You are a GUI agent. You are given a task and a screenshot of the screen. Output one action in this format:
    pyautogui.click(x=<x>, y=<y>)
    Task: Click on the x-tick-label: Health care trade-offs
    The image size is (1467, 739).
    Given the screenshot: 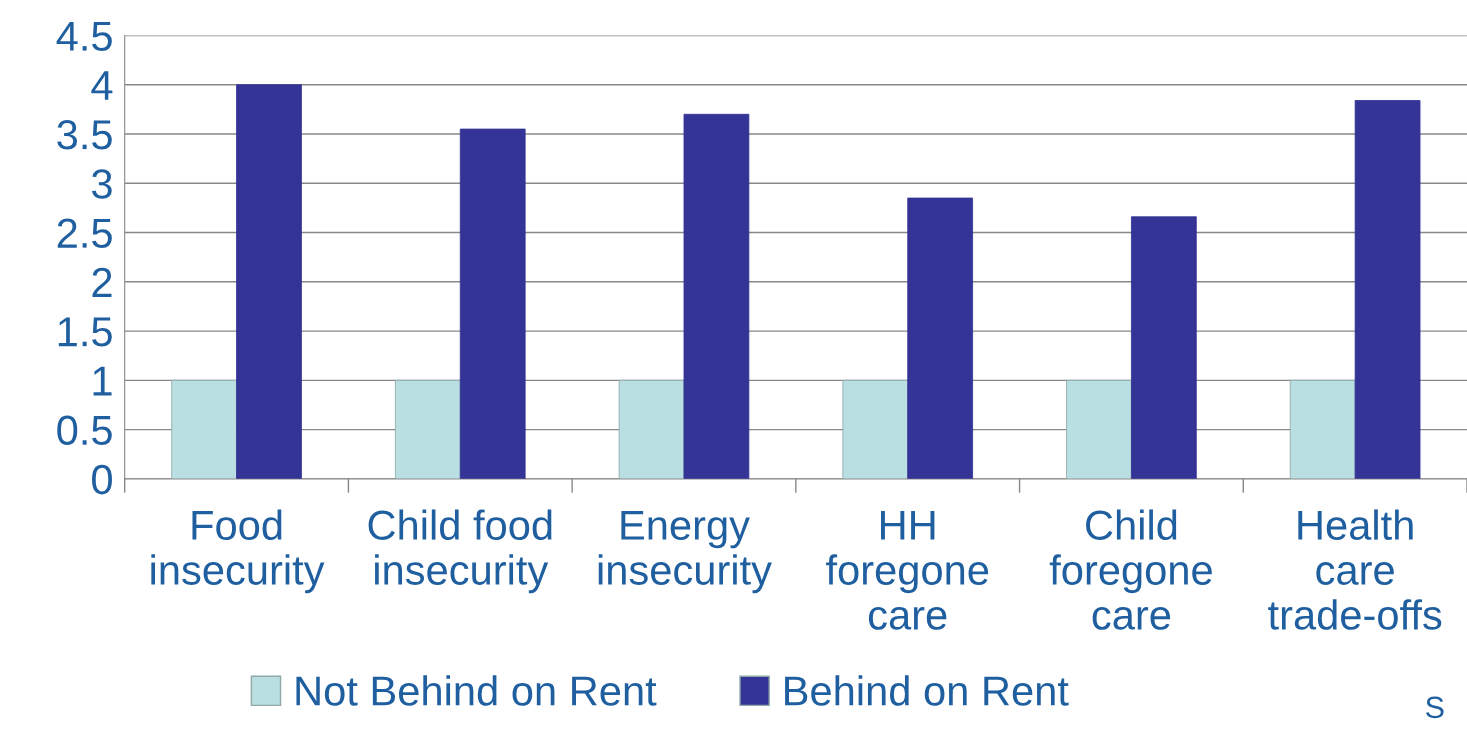 What is the action you would take?
    pyautogui.click(x=1355, y=569)
    